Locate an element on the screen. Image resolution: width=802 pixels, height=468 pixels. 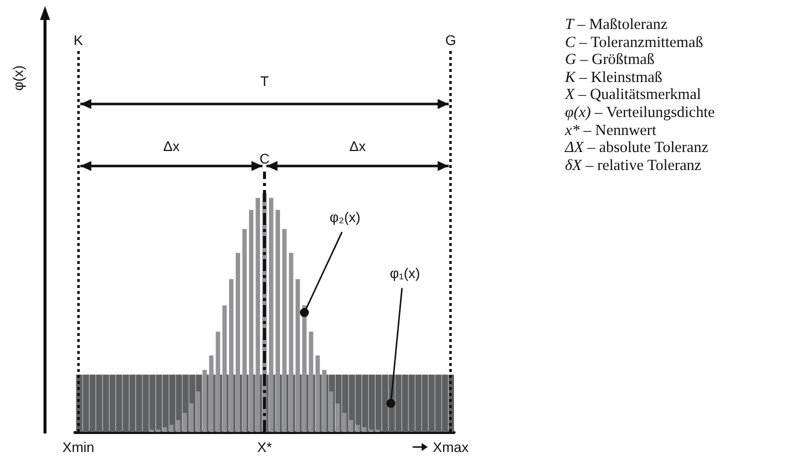
ref-line-label: G is located at coordinates (450, 40).